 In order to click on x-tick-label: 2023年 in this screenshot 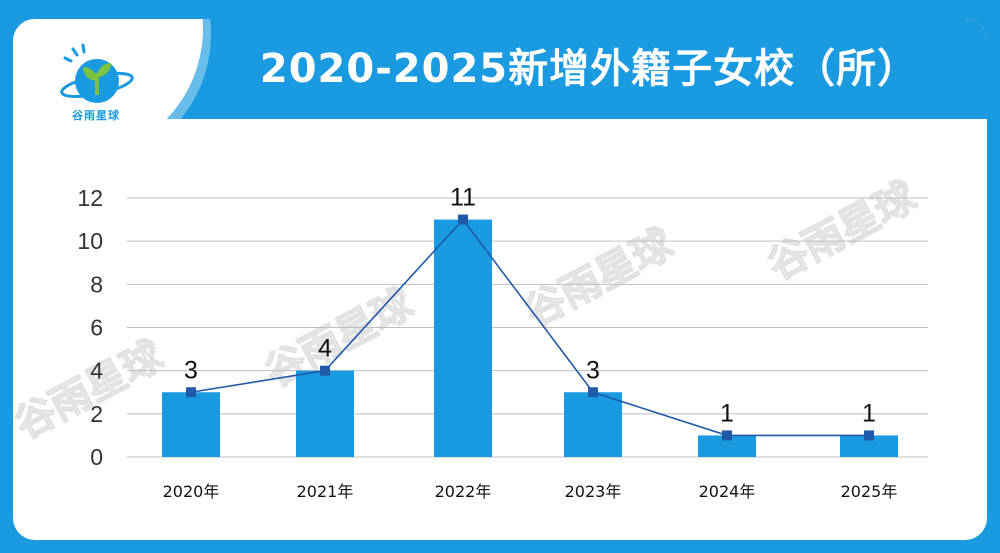, I will do `click(593, 491)`.